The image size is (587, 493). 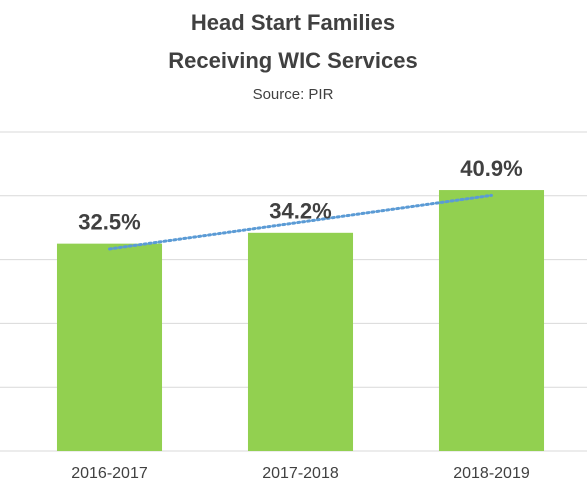 What do you see at coordinates (491, 473) in the screenshot?
I see `x-tick-label: 2018-2019` at bounding box center [491, 473].